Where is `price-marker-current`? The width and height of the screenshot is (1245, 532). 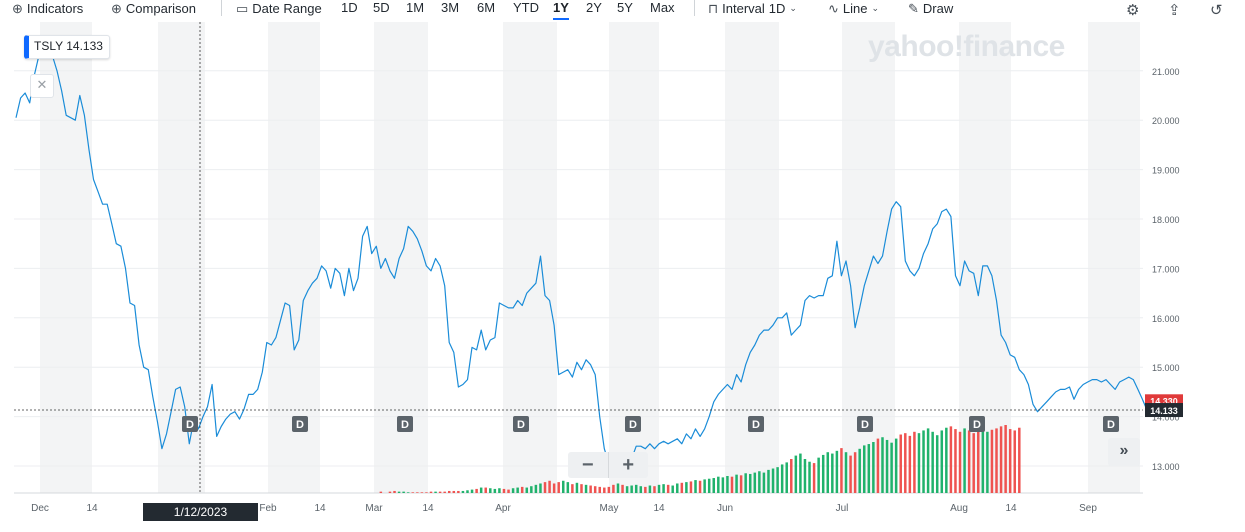 price-marker-current is located at coordinates (1164, 410).